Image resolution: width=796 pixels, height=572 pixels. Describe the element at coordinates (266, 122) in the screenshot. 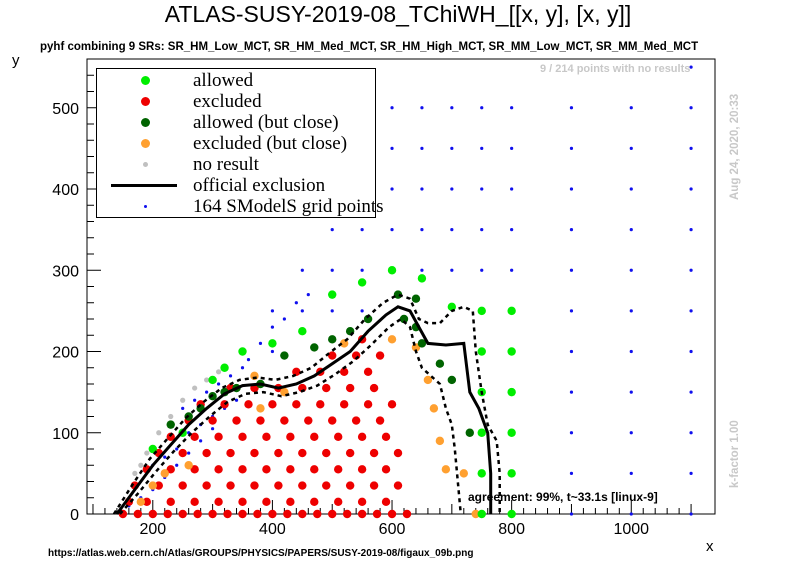

I see `legend-label: allowed (but close)` at that location.